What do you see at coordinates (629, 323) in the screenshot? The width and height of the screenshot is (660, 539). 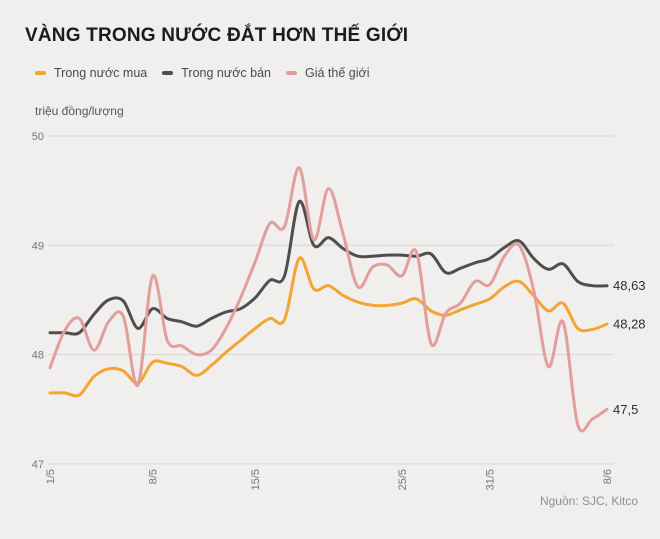 I see `series-end-label-0: 48,28` at bounding box center [629, 323].